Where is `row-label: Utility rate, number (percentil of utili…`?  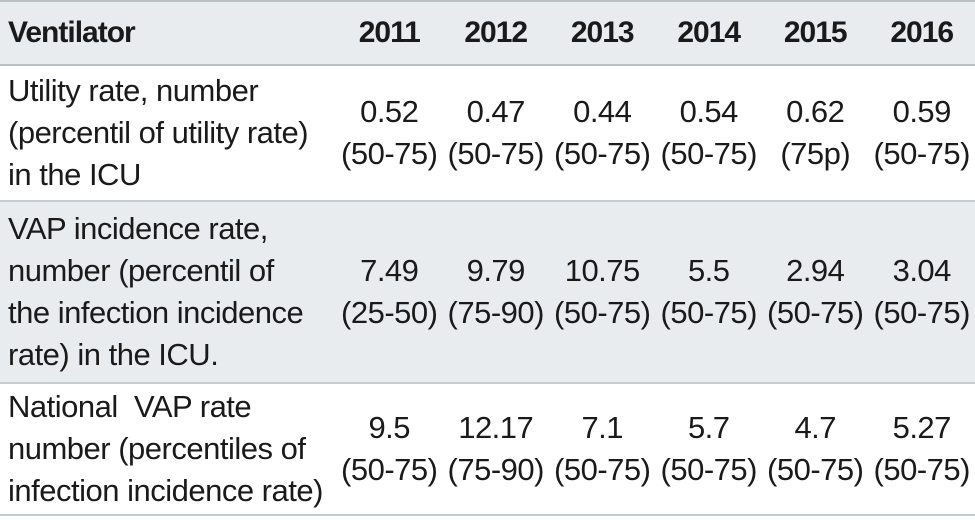
row-label: Utility rate, number (percentil of utili… is located at coordinates (168, 133).